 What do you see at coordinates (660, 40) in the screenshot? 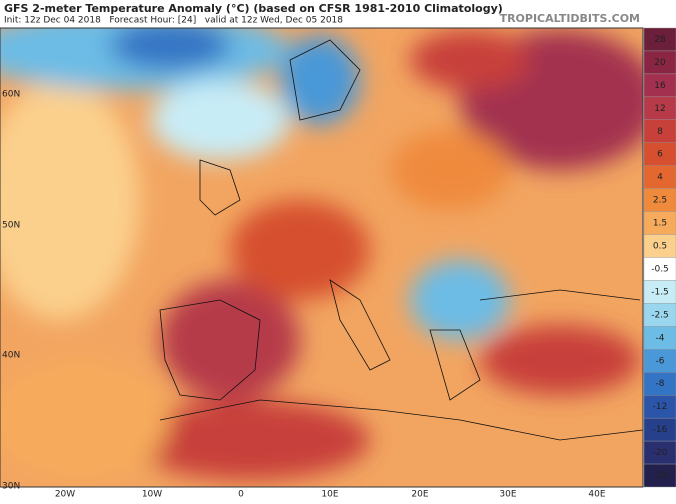
I see `colorbar-label: 28` at bounding box center [660, 40].